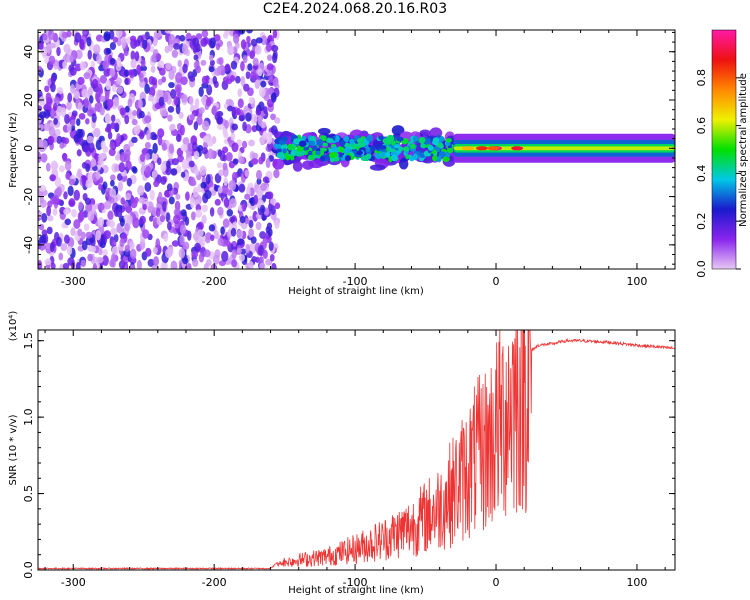 This screenshot has width=750, height=600. I want to click on snr-y-axis-label: SNR (10 * v/v), so click(13, 449).